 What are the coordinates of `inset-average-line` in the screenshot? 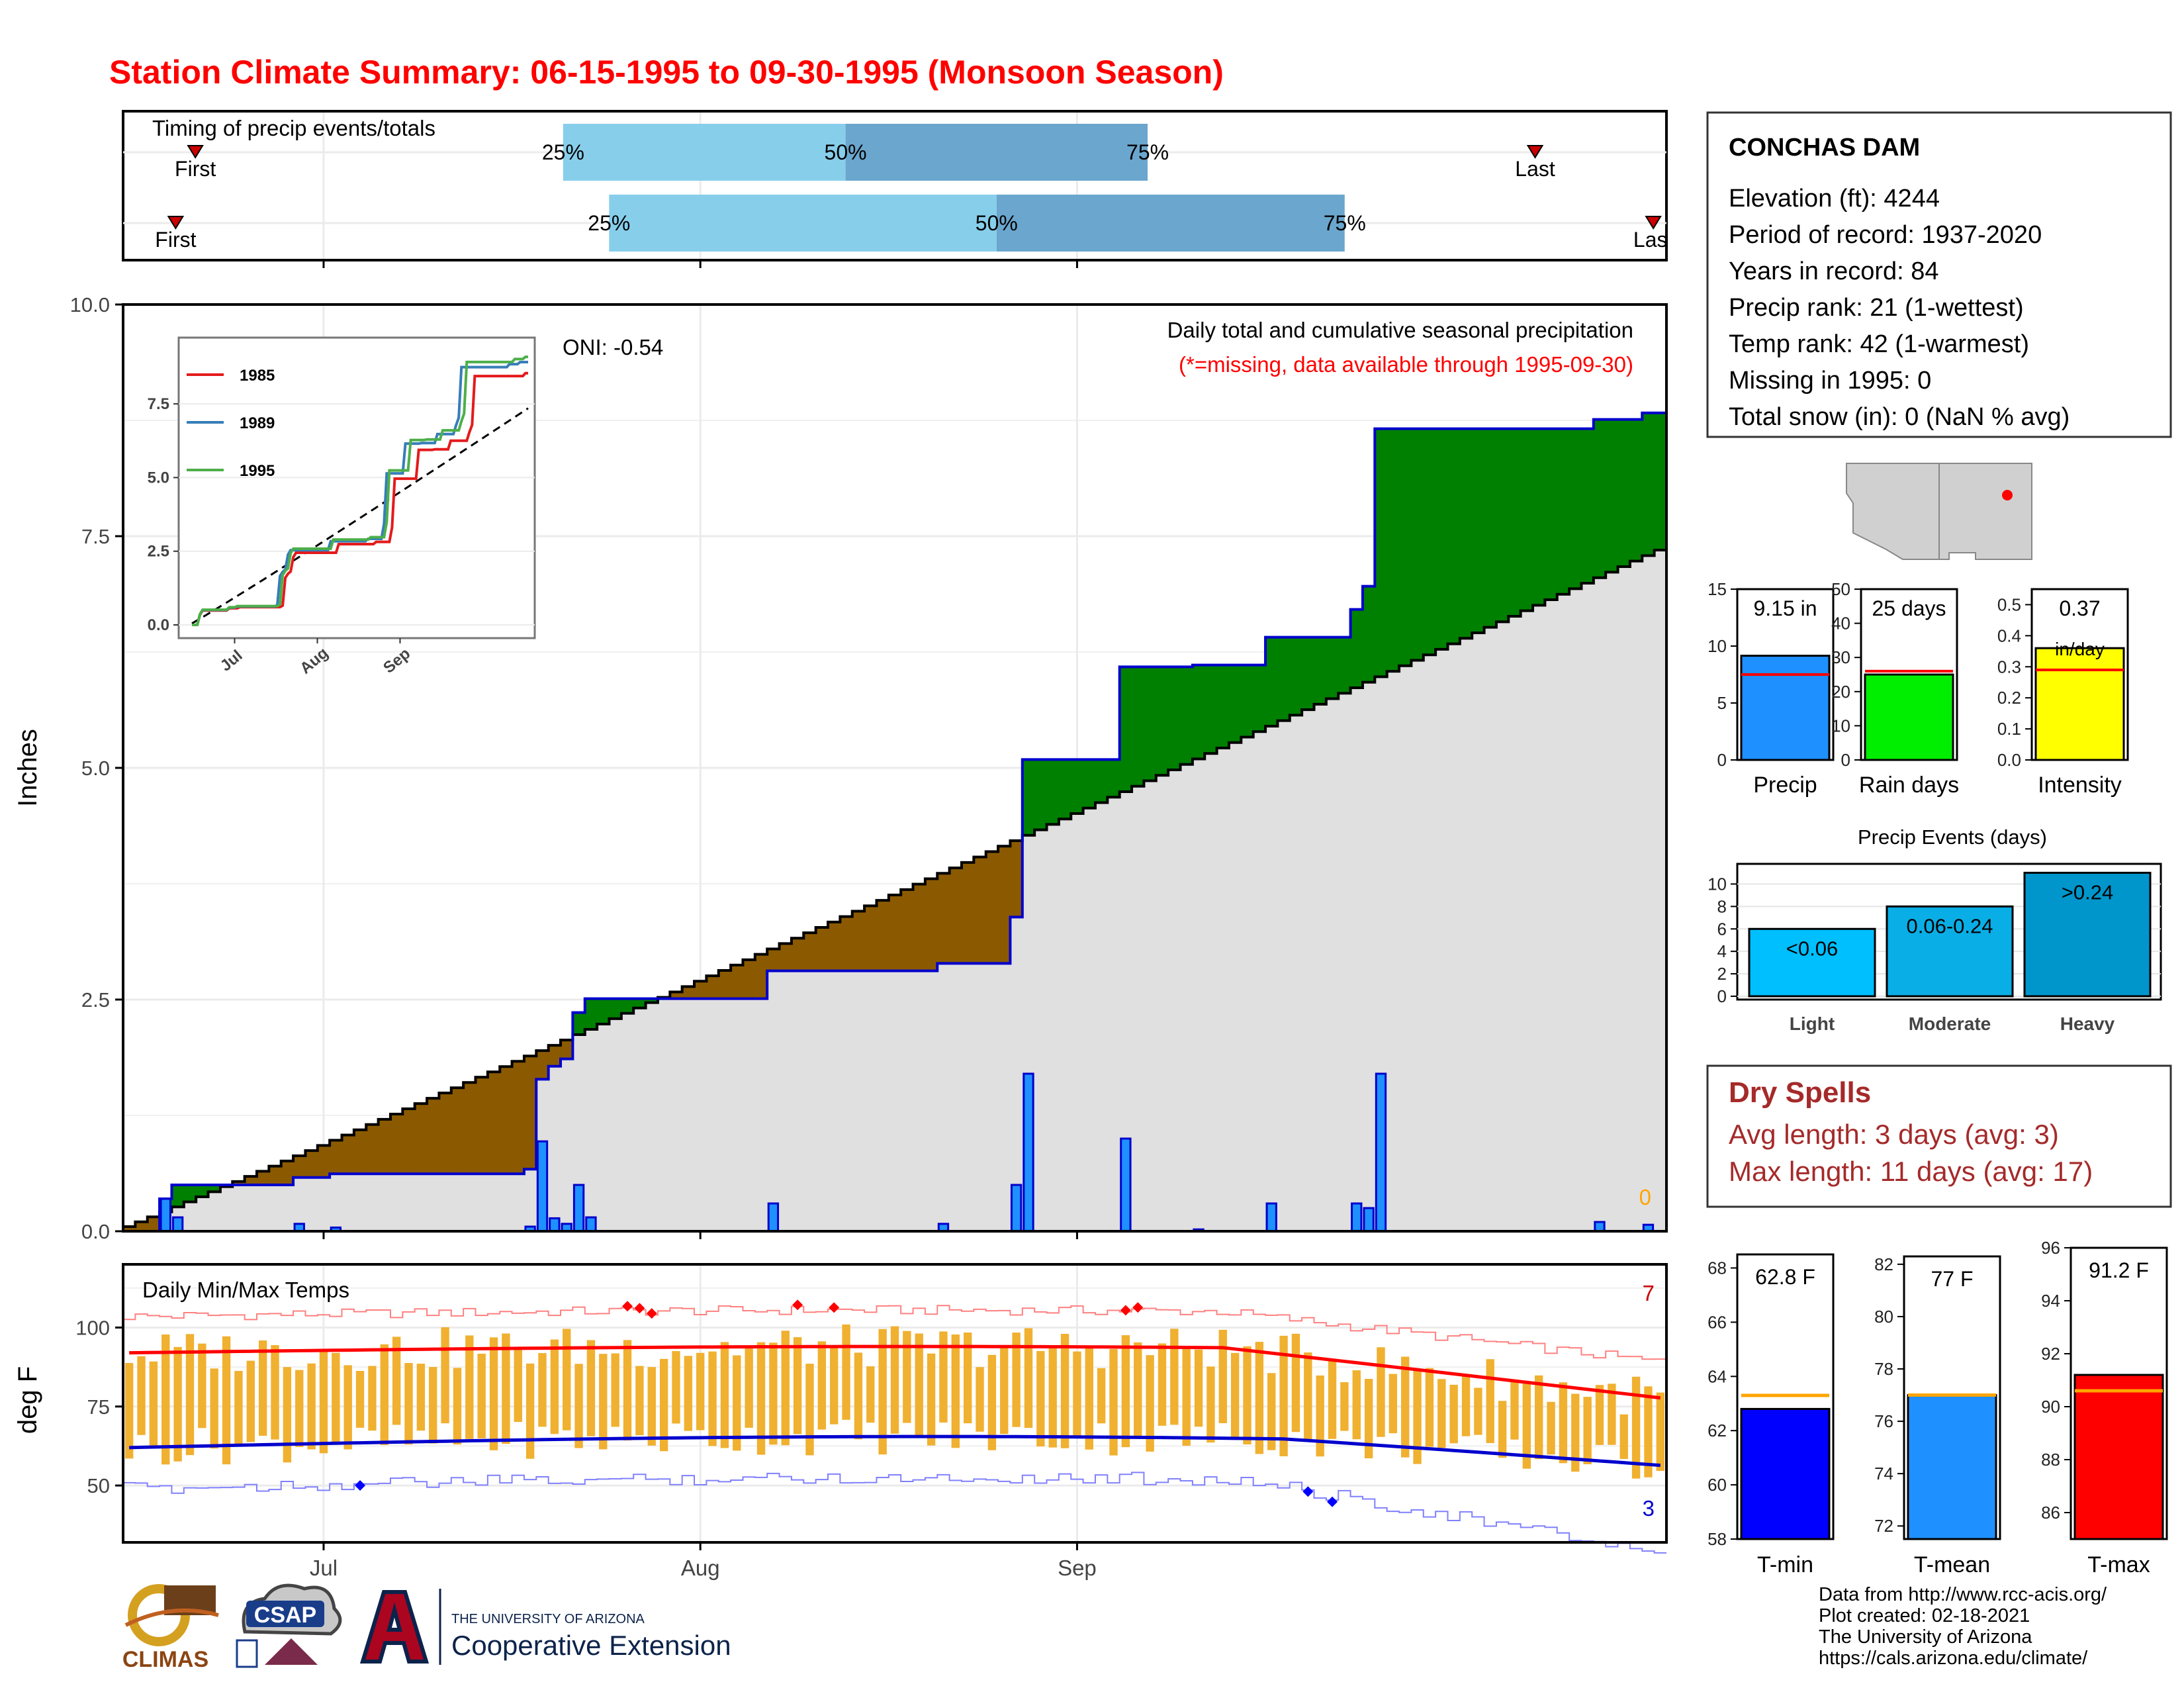 It's located at (360, 516).